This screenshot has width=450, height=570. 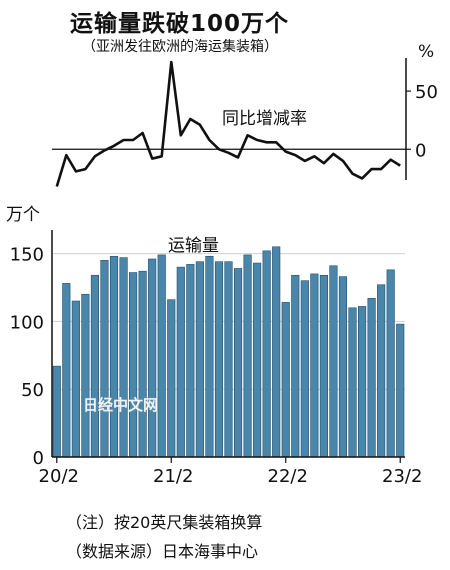 What do you see at coordinates (23, 215) in the screenshot?
I see `volume-axis-unit: 万个` at bounding box center [23, 215].